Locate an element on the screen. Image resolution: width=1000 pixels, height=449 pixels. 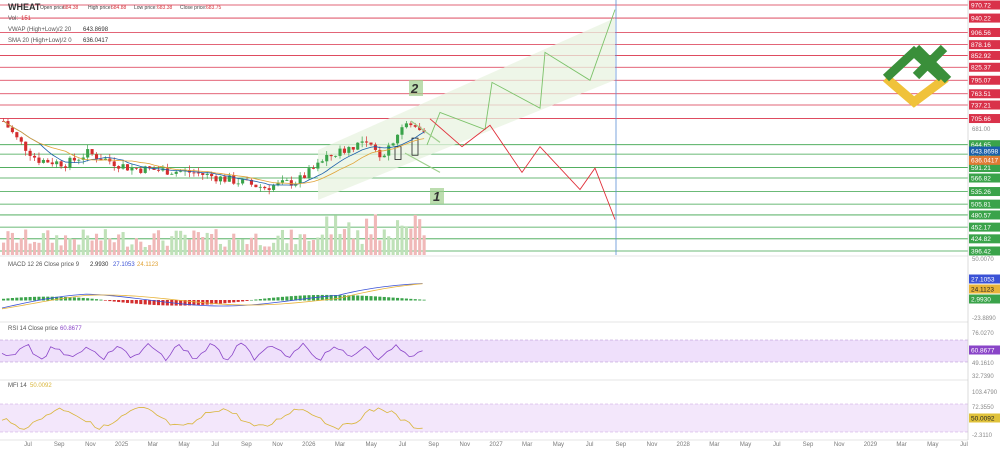
support-tag: 566.82 is located at coordinates (981, 178).